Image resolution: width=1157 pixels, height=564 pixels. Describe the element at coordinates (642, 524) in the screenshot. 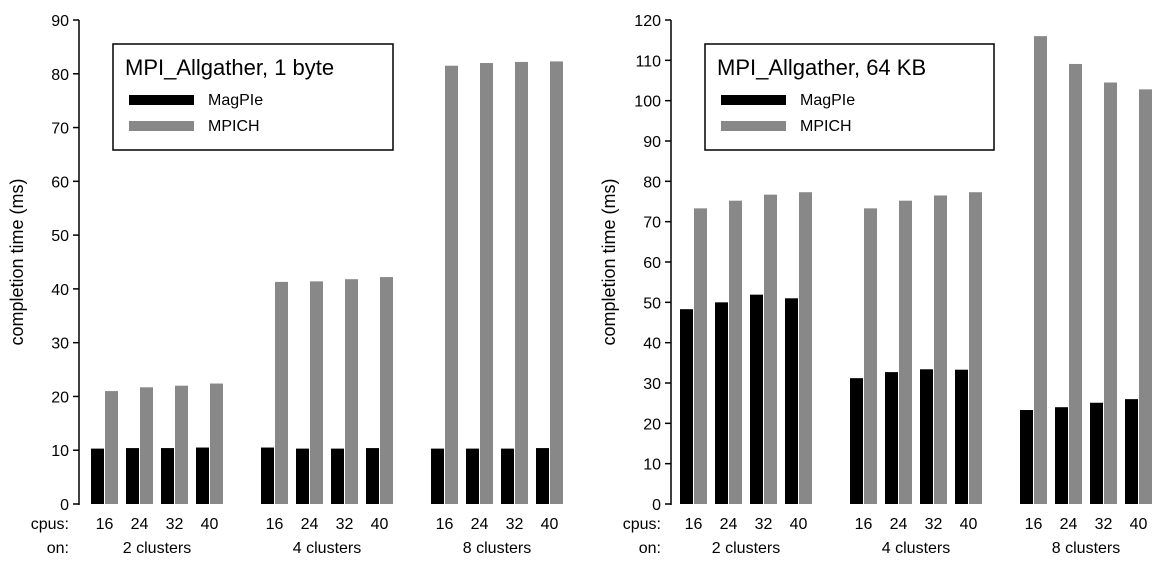

I see `cpus-row-label: cpus:` at that location.